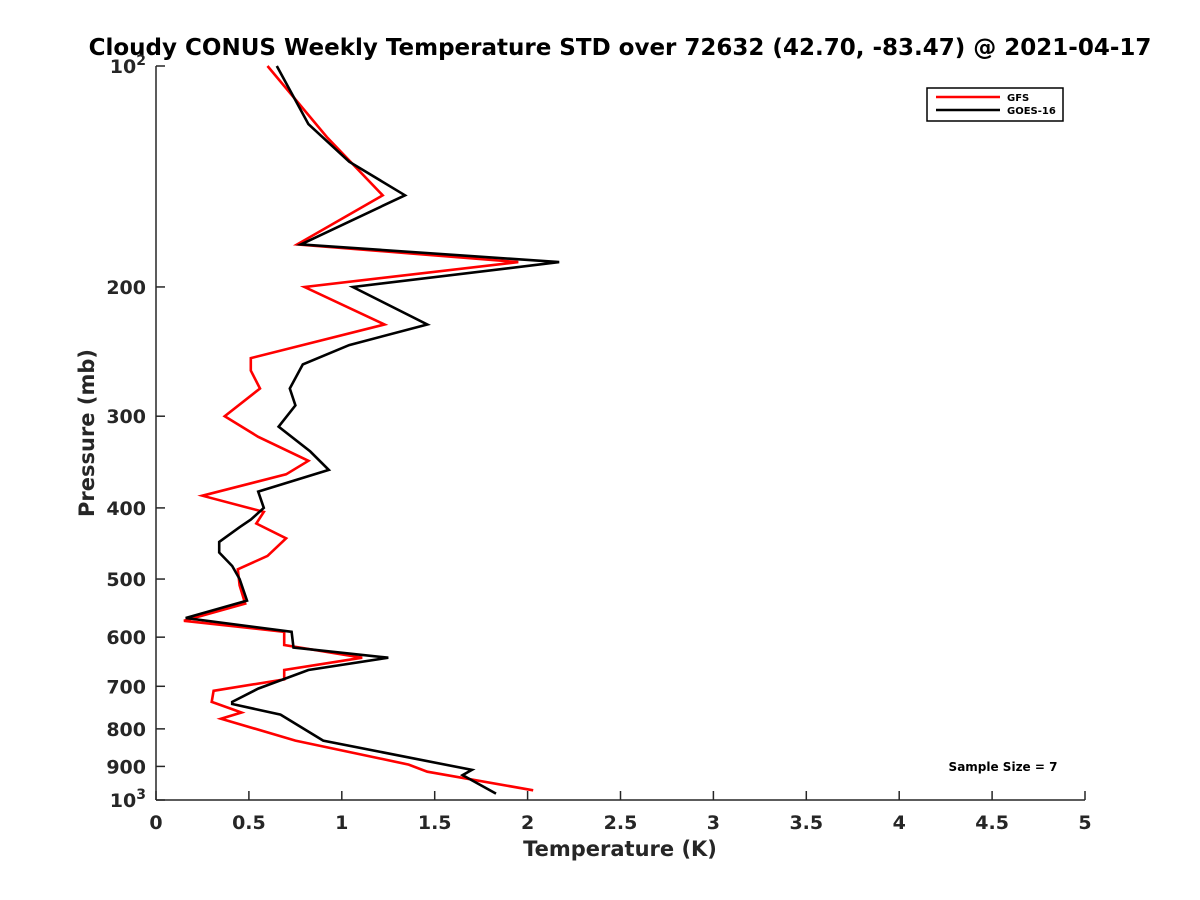 The width and height of the screenshot is (1200, 900). Describe the element at coordinates (126, 580) in the screenshot. I see `y-tick-label: 500` at that location.